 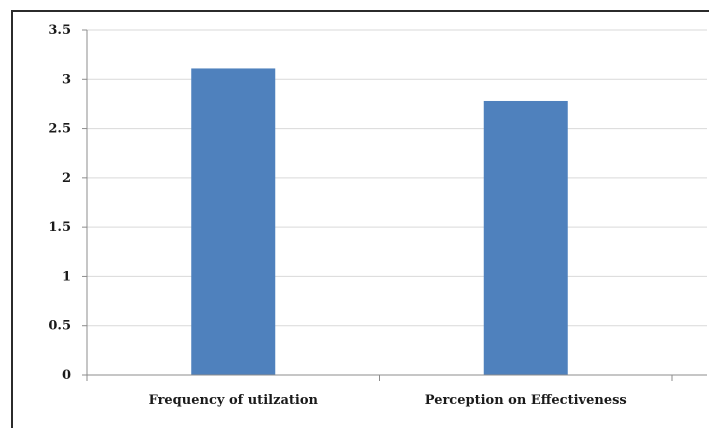 I want to click on y-tick-label: 2.5, so click(x=59, y=129).